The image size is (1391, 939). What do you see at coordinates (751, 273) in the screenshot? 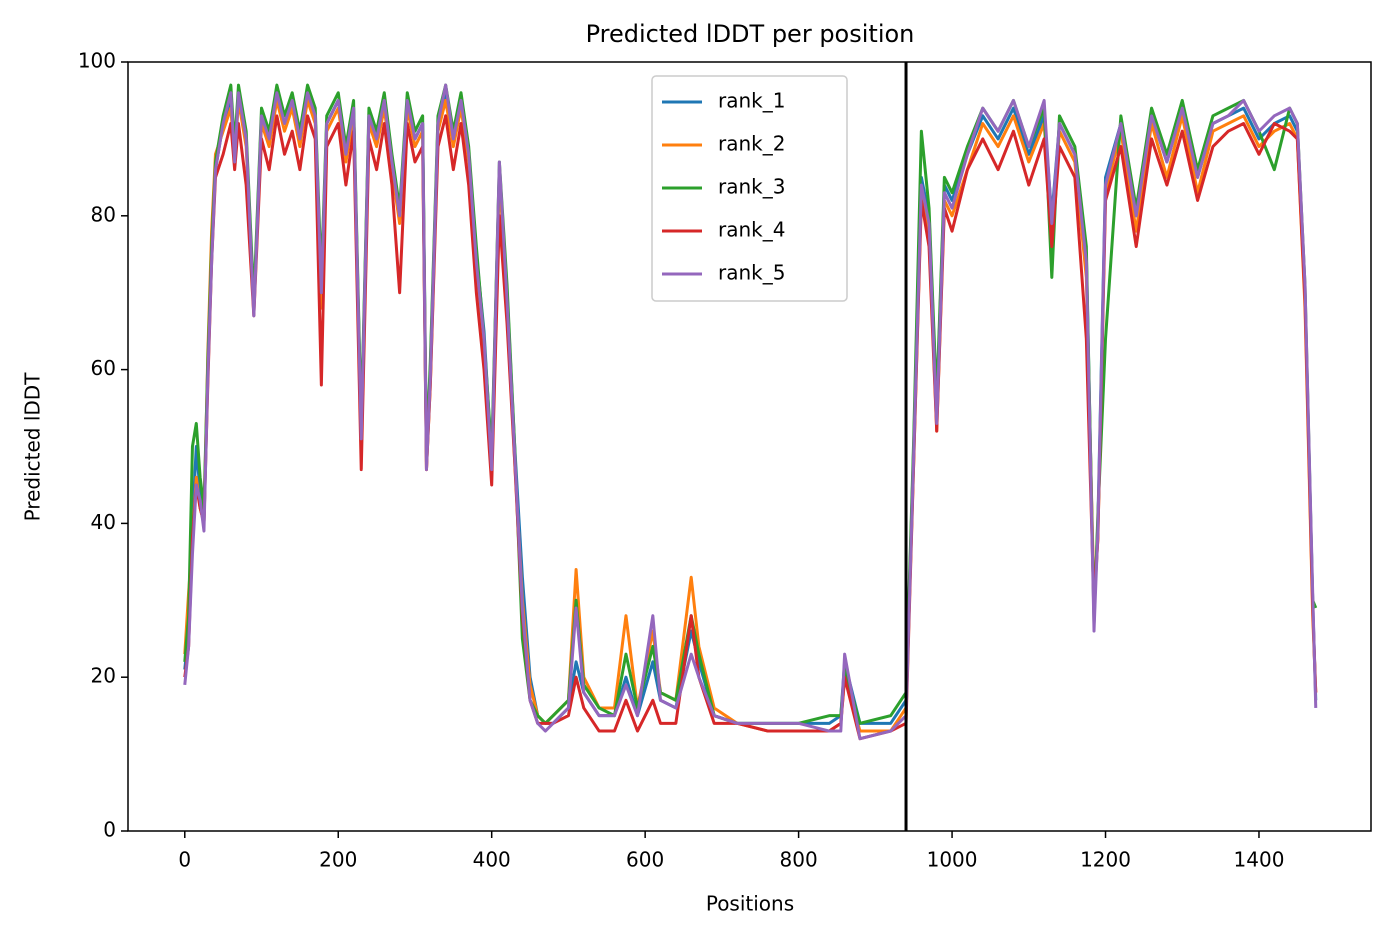
I see `legend-label: rank_5` at bounding box center [751, 273].